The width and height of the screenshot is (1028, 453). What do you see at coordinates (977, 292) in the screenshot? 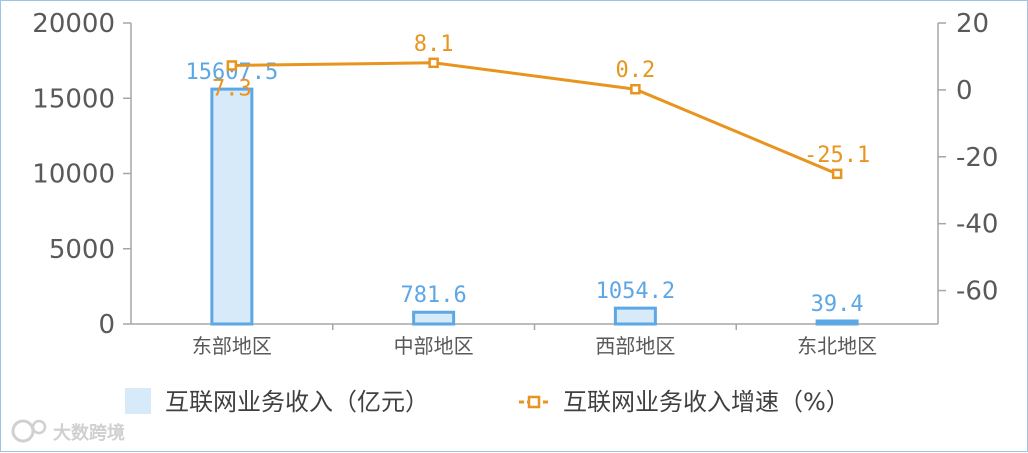
I see `right-tick-label: -60` at bounding box center [977, 292].